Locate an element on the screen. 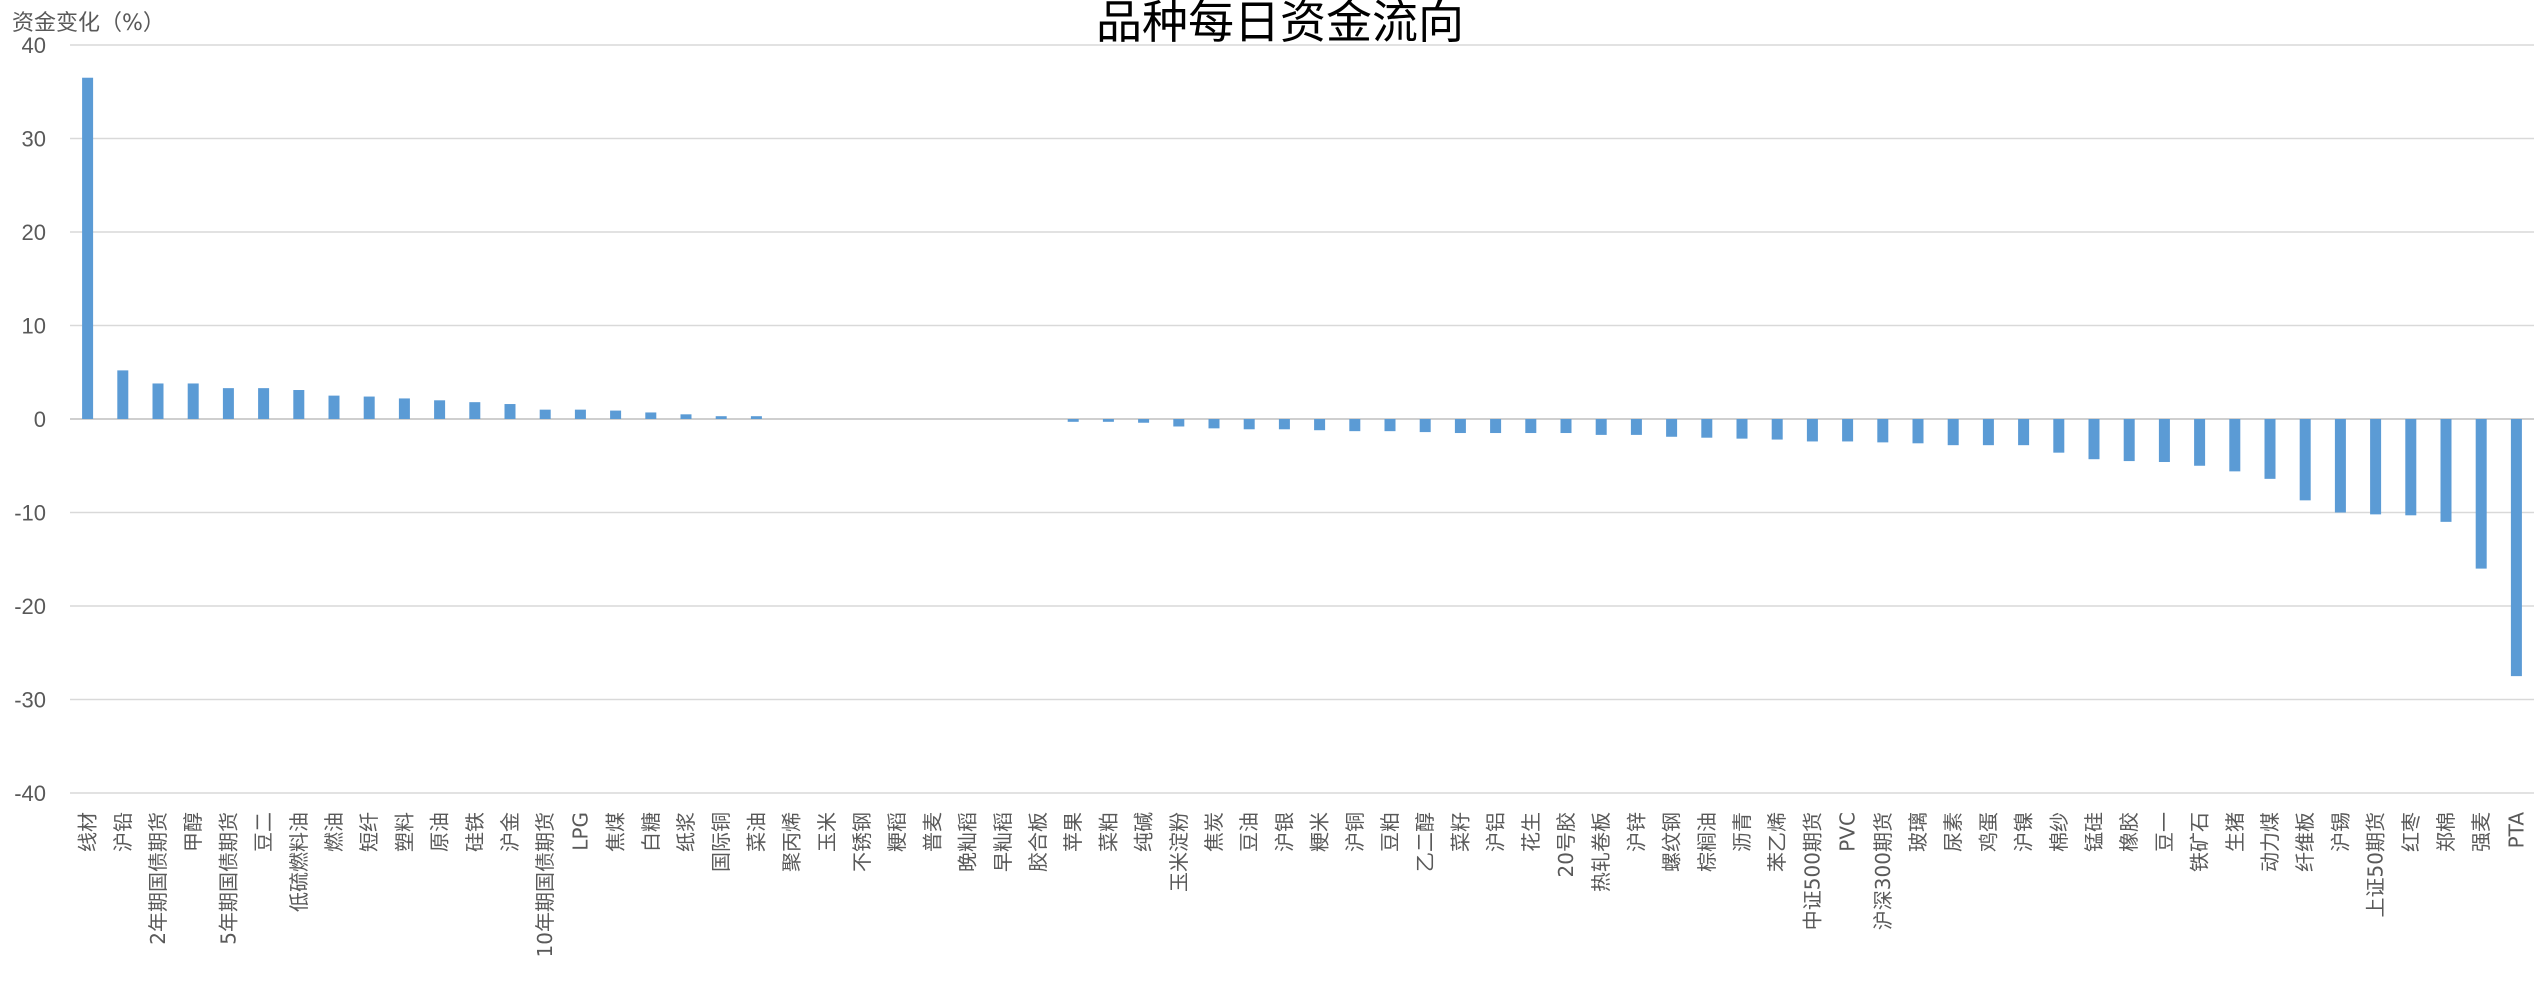 The image size is (2534, 999). x-tick-label: 乙二醇 is located at coordinates (1425, 842).